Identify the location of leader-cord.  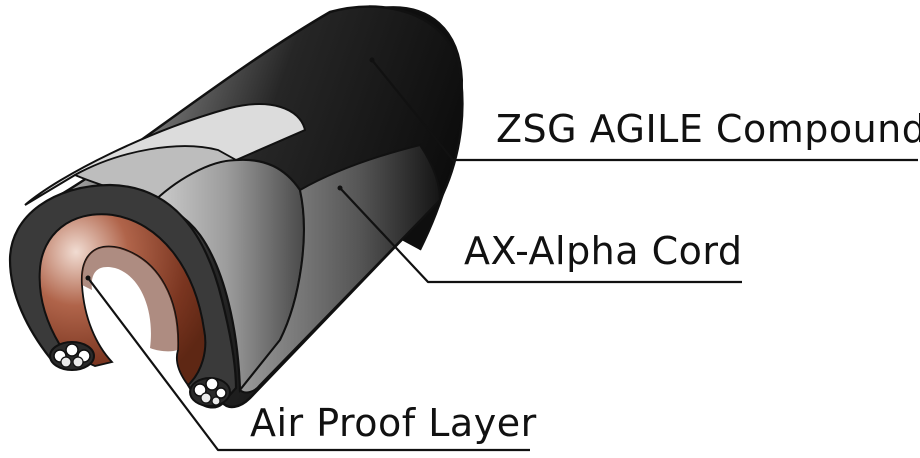
(539, 234).